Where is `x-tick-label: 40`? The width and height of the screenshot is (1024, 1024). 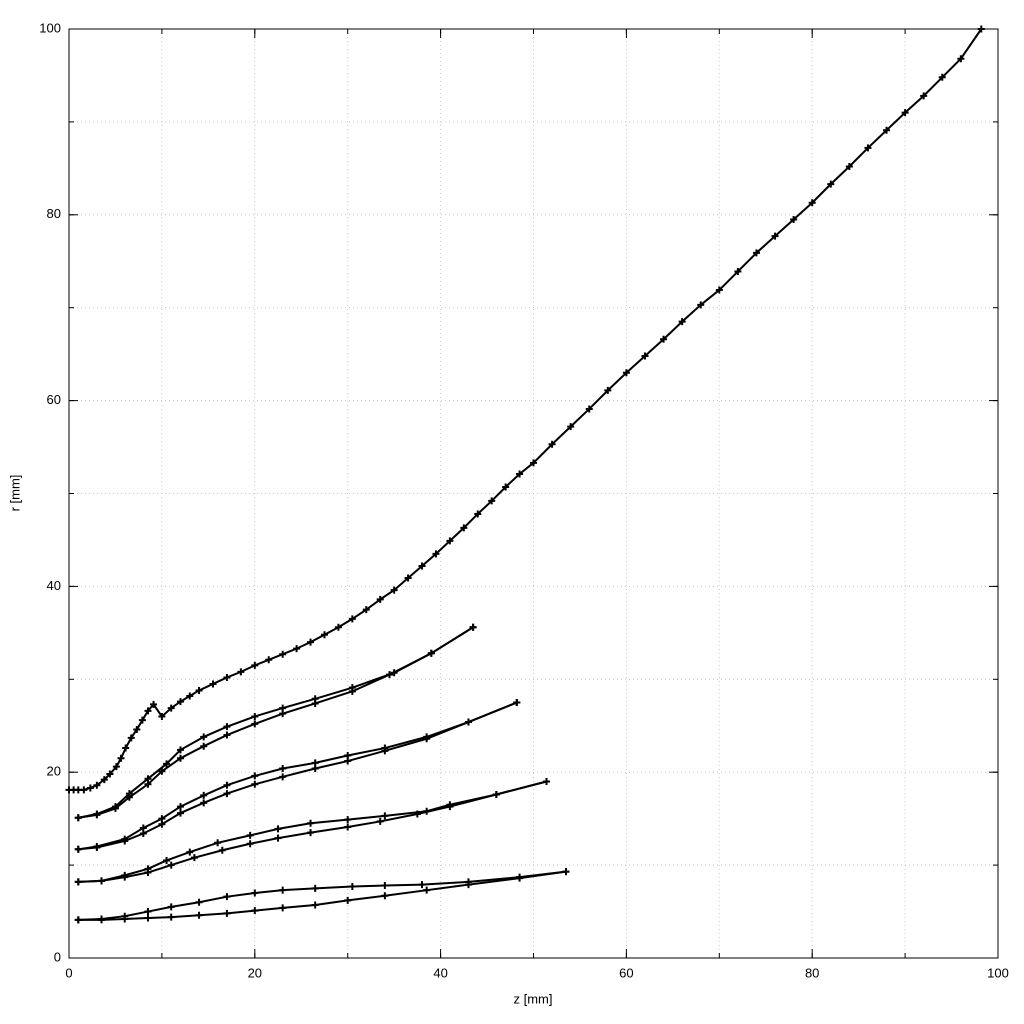
x-tick-label: 40 is located at coordinates (440, 972).